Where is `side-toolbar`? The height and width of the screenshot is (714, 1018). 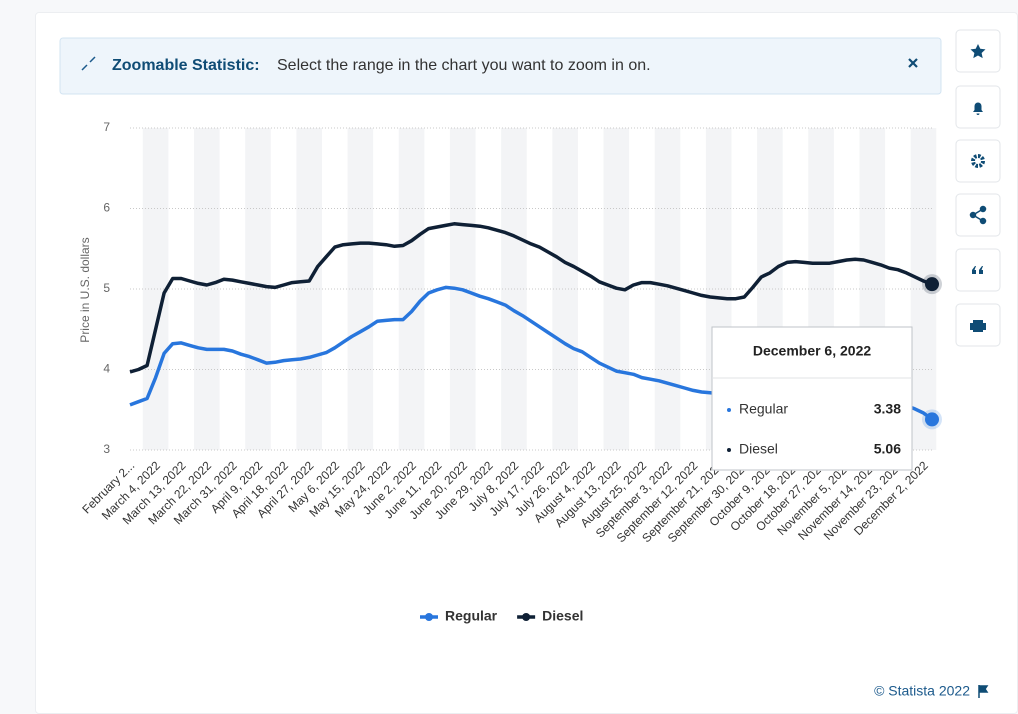 side-toolbar is located at coordinates (978, 188).